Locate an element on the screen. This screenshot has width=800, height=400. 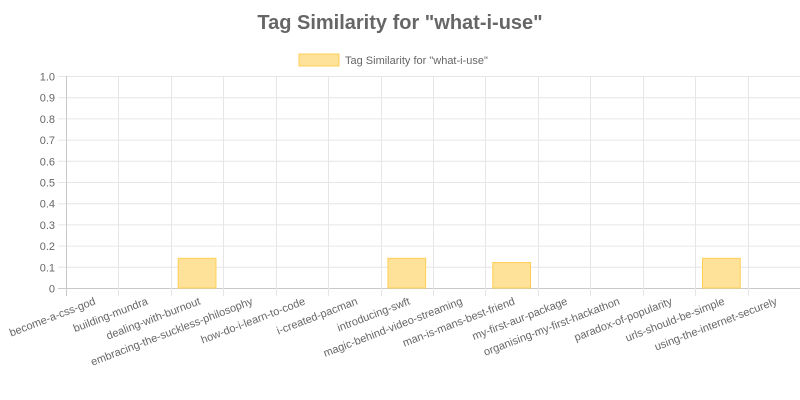
bars is located at coordinates (459, 273).